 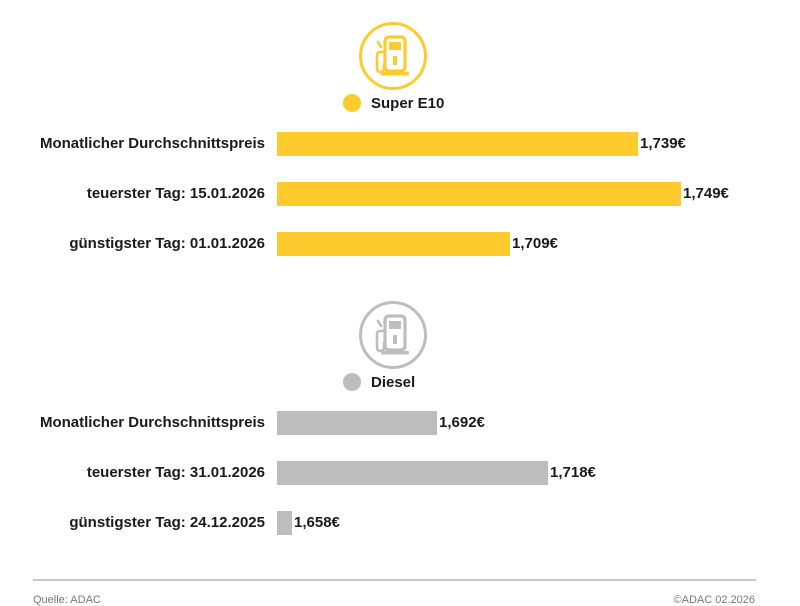 What do you see at coordinates (167, 522) in the screenshot?
I see `category-label: günstigster Tag: 24.12.2025` at bounding box center [167, 522].